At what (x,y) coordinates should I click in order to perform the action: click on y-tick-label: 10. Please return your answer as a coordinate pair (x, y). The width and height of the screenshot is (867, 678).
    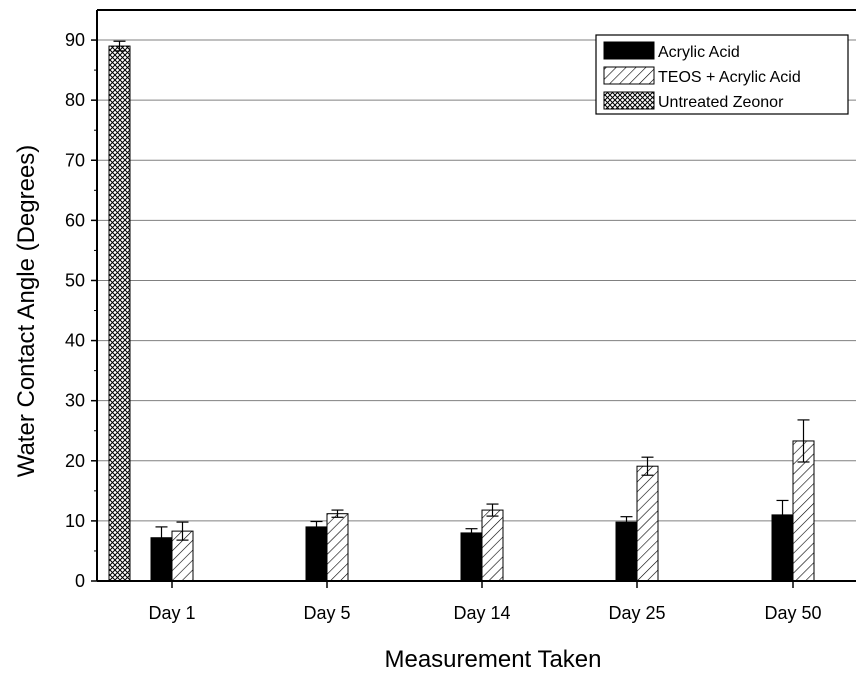
    Looking at the image, I should click on (75, 521).